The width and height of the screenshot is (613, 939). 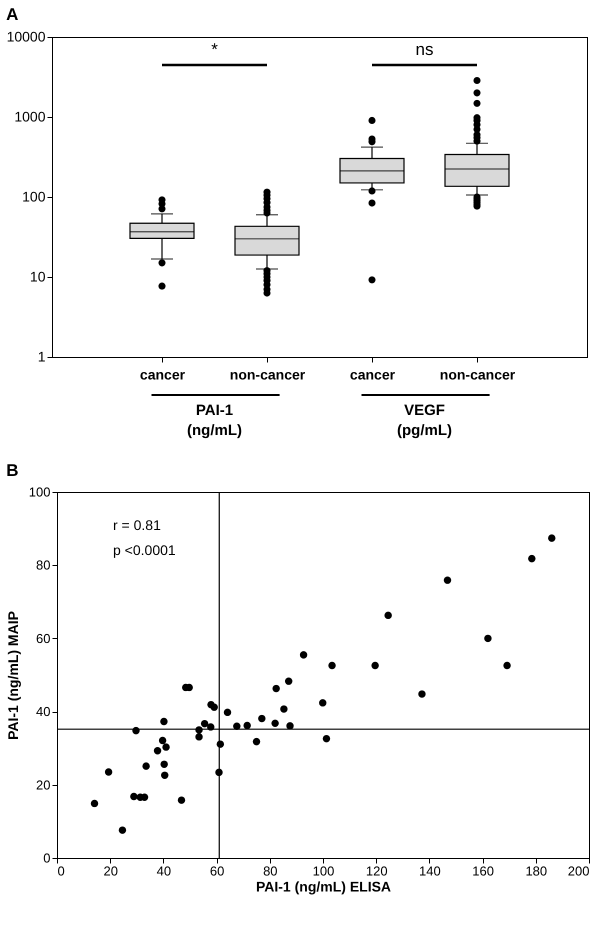 What do you see at coordinates (424, 420) in the screenshot?
I see `text: VEGF (pg/mL)` at bounding box center [424, 420].